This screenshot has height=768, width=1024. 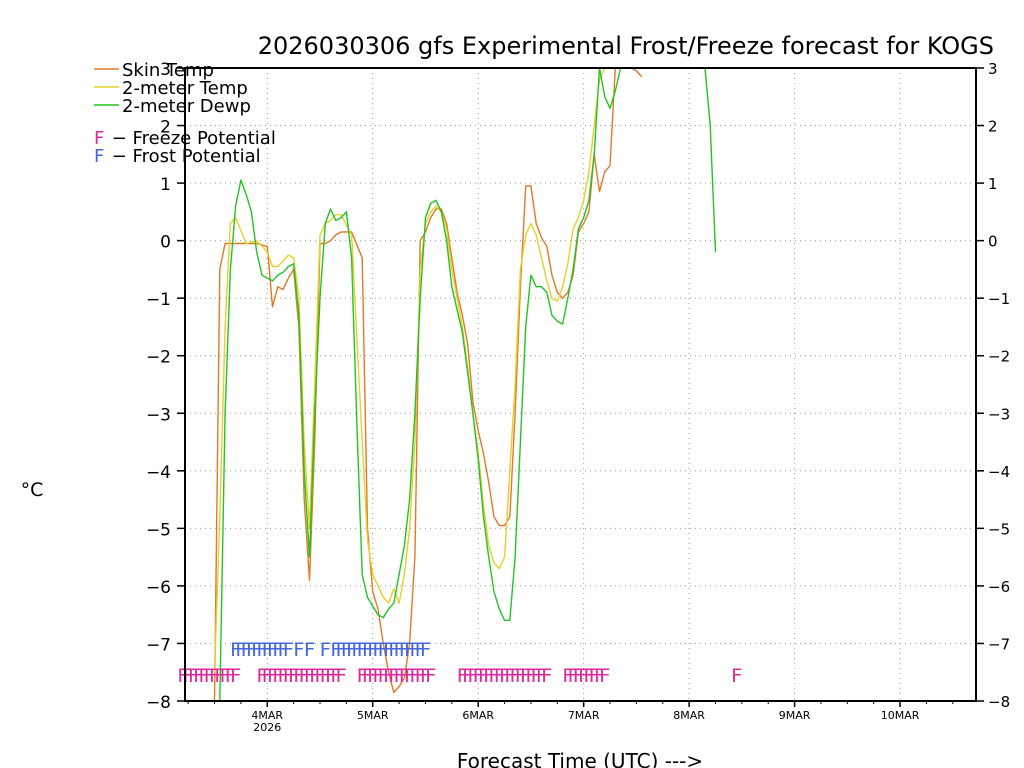 What do you see at coordinates (999, 357) in the screenshot?
I see `y-tick-label-right: −2` at bounding box center [999, 357].